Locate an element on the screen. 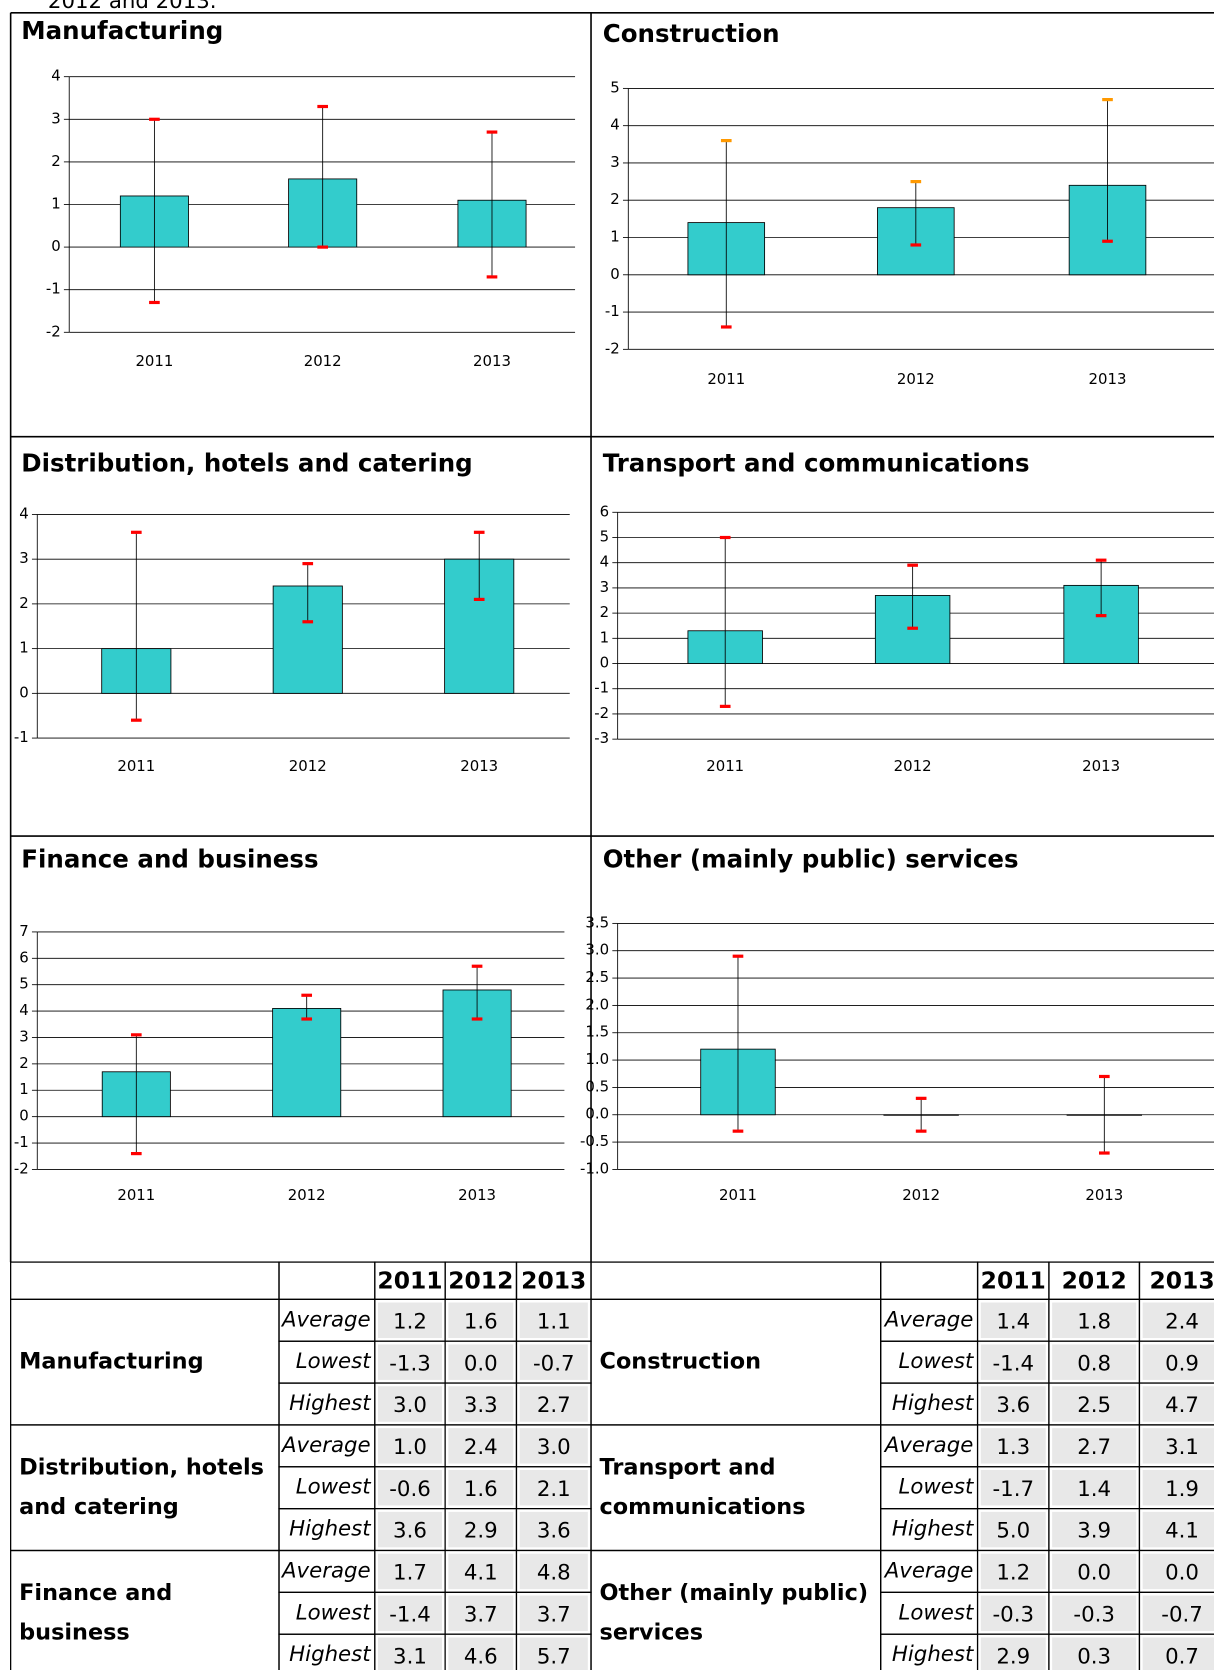 The image size is (1214, 1670). table-value: 3.0 is located at coordinates (410, 1405).